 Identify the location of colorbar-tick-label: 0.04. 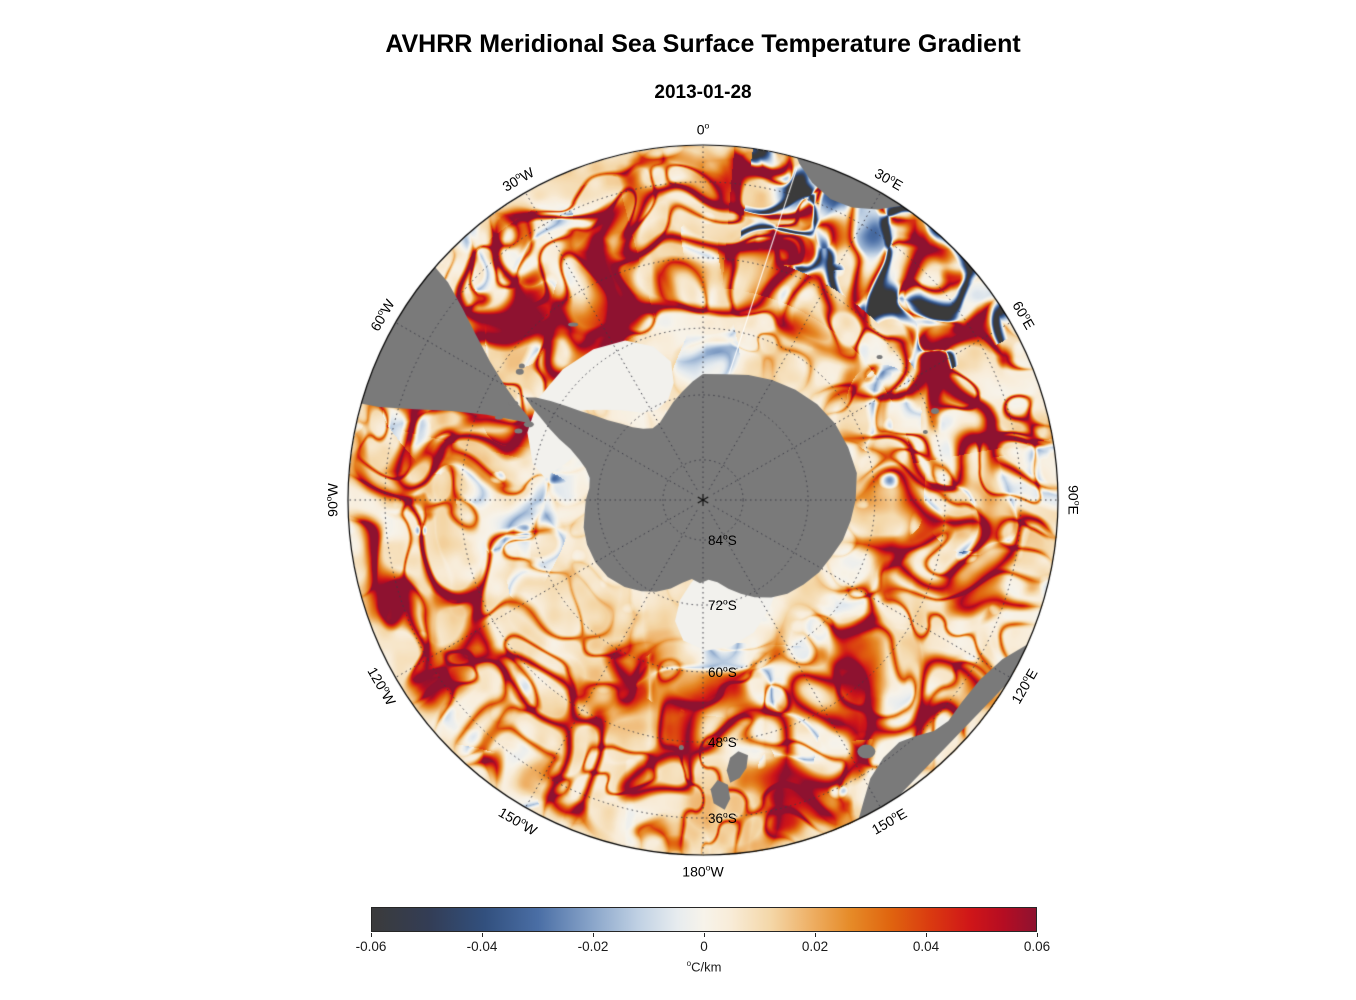
(926, 946).